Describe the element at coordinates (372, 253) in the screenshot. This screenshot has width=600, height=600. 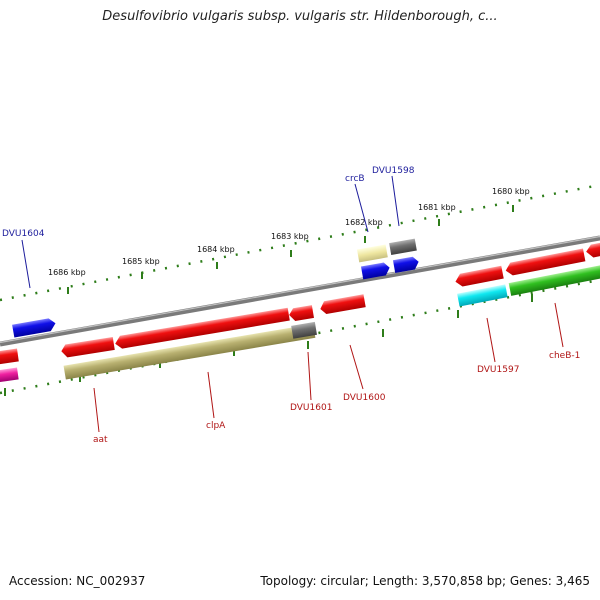
I see `gene-feature-cream` at that location.